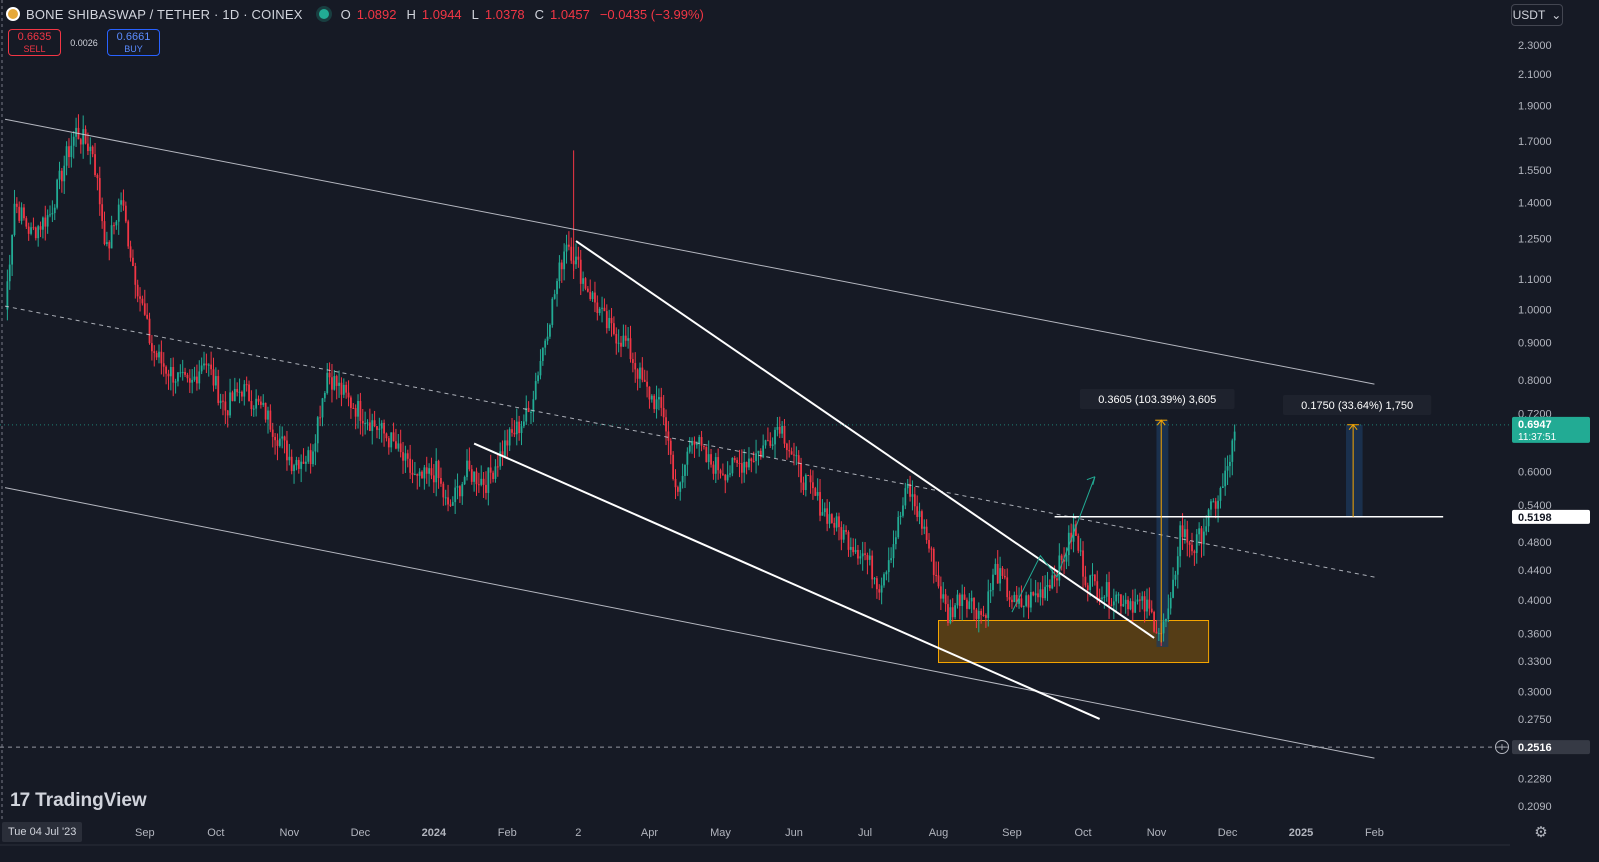  I want to click on symbol-title: BONE SHIBASWAP / TETHER · 1D · COINEX, so click(164, 14).